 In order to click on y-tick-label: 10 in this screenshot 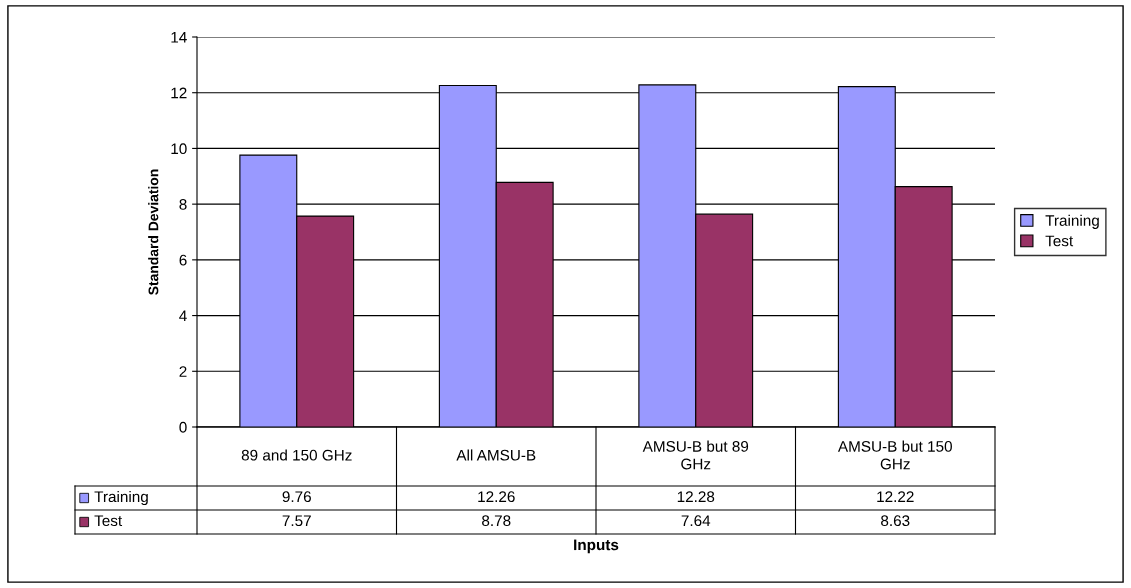, I will do `click(179, 149)`.